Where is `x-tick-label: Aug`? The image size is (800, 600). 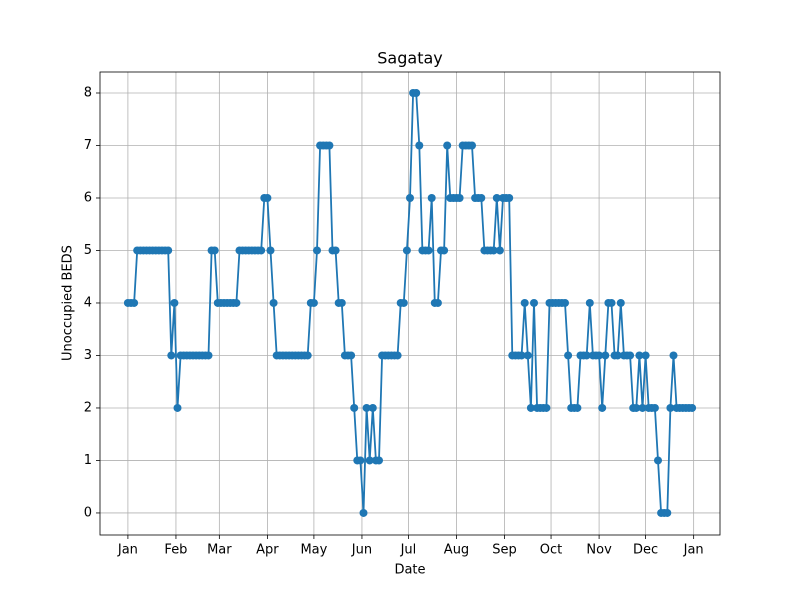 x-tick-label: Aug is located at coordinates (456, 550).